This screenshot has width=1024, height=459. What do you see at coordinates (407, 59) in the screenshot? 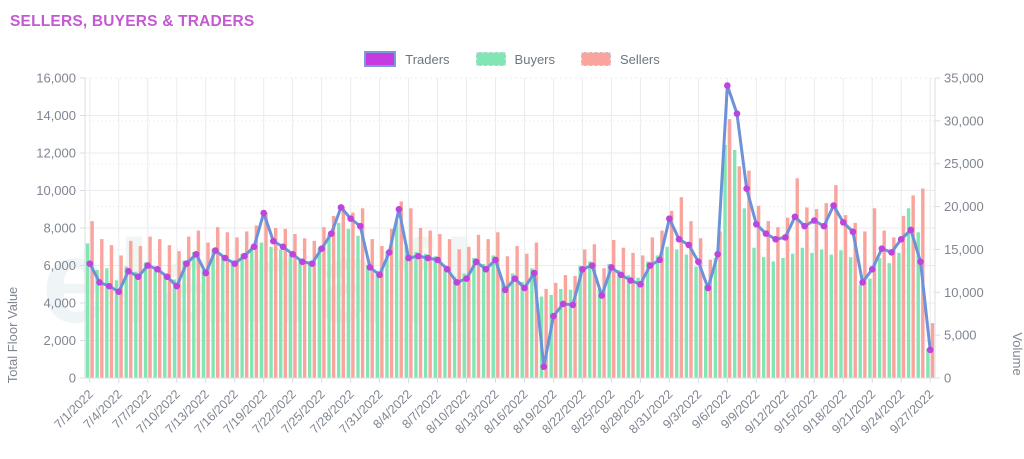
I see `legend-item-traders: Traders` at bounding box center [407, 59].